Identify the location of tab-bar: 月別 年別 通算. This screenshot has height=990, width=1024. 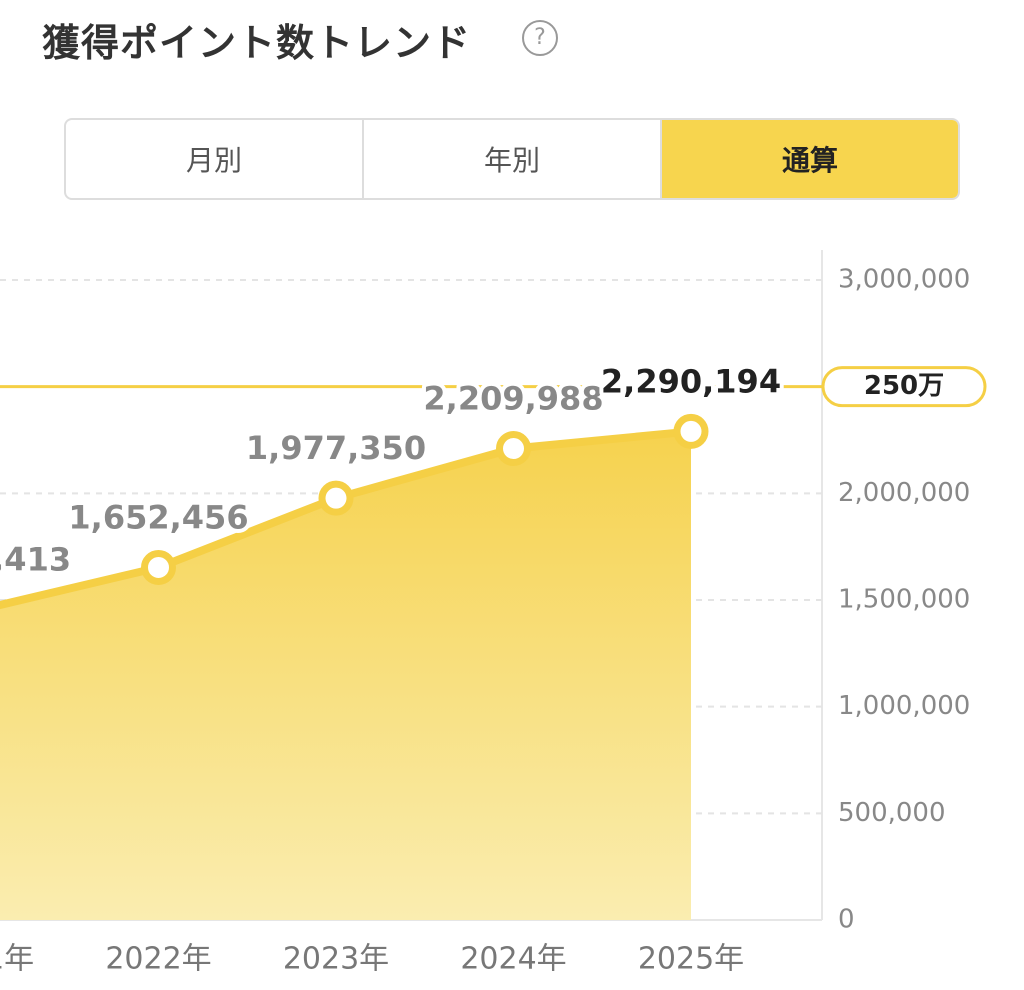
(512, 159).